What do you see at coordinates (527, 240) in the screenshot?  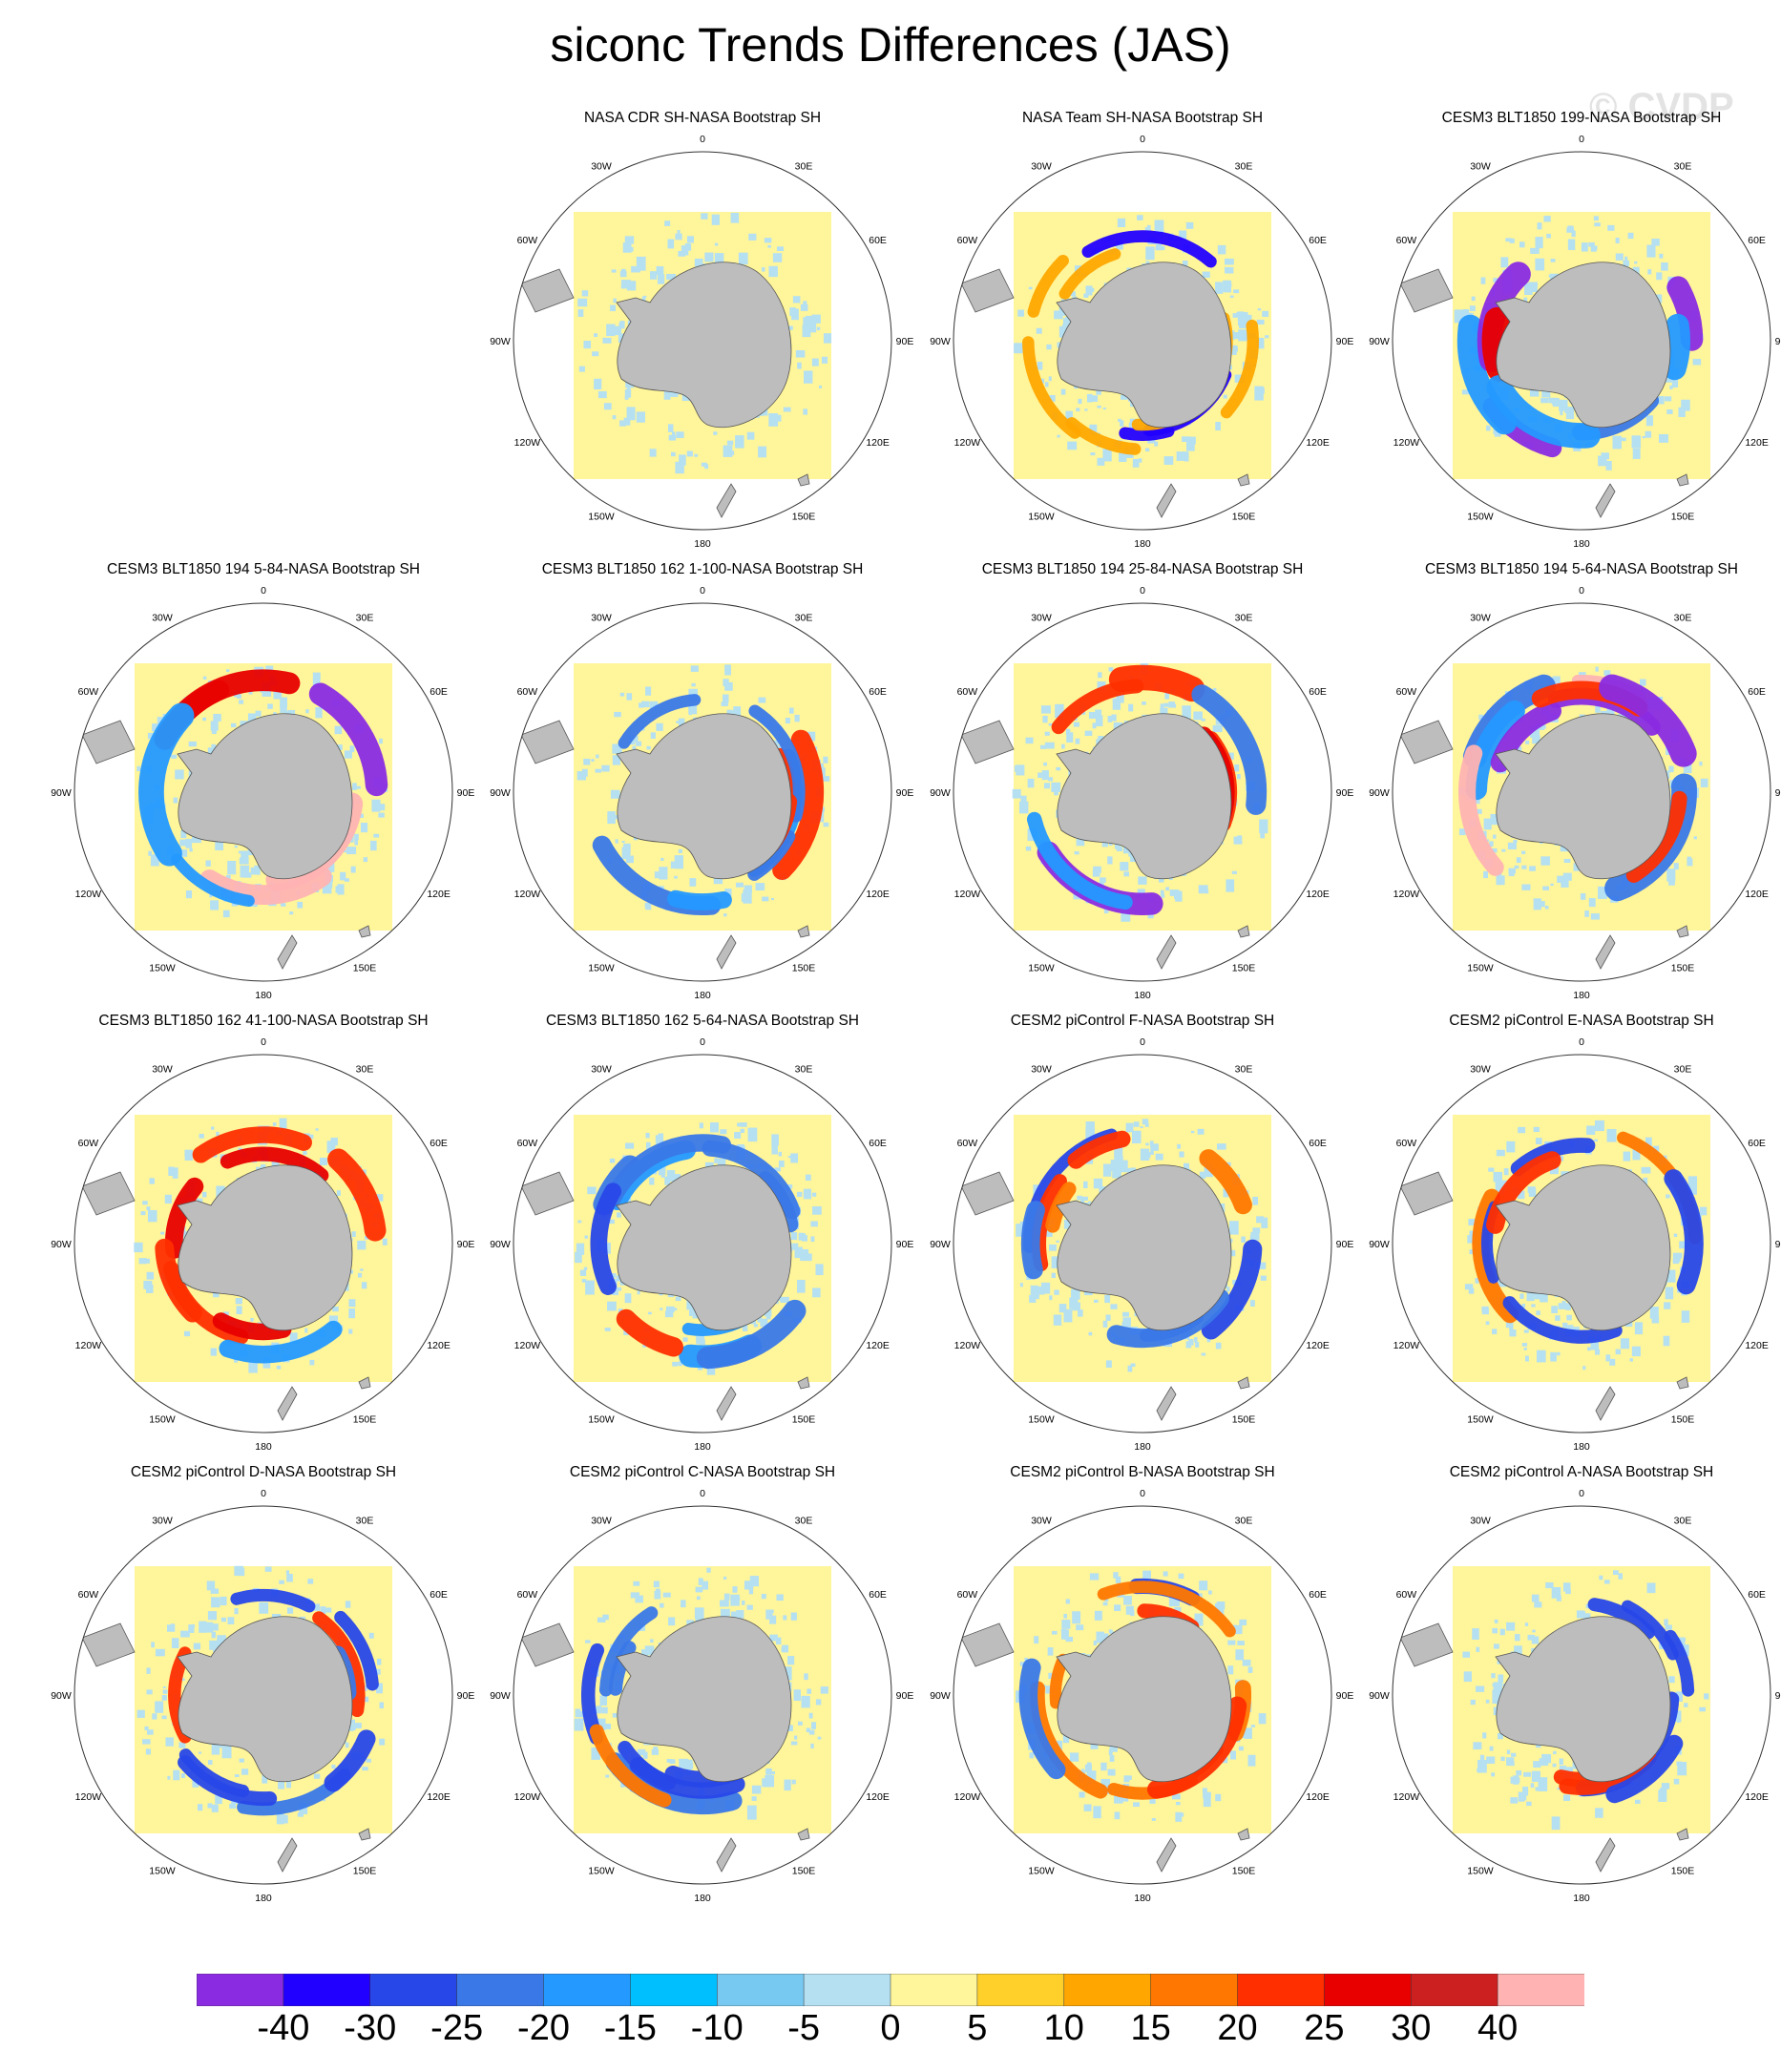 I see `longitude-label: 60W` at bounding box center [527, 240].